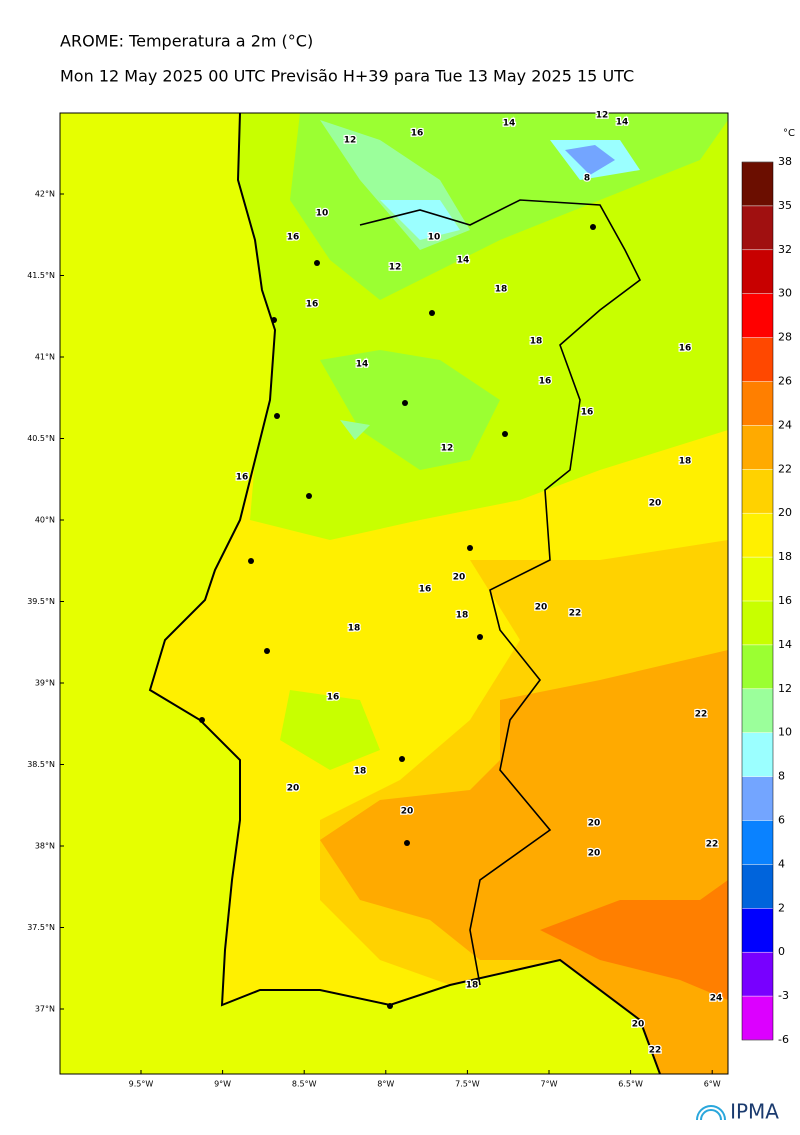 Image resolution: width=800 pixels, height=1135 pixels. I want to click on lon-label: 6°W, so click(712, 1084).